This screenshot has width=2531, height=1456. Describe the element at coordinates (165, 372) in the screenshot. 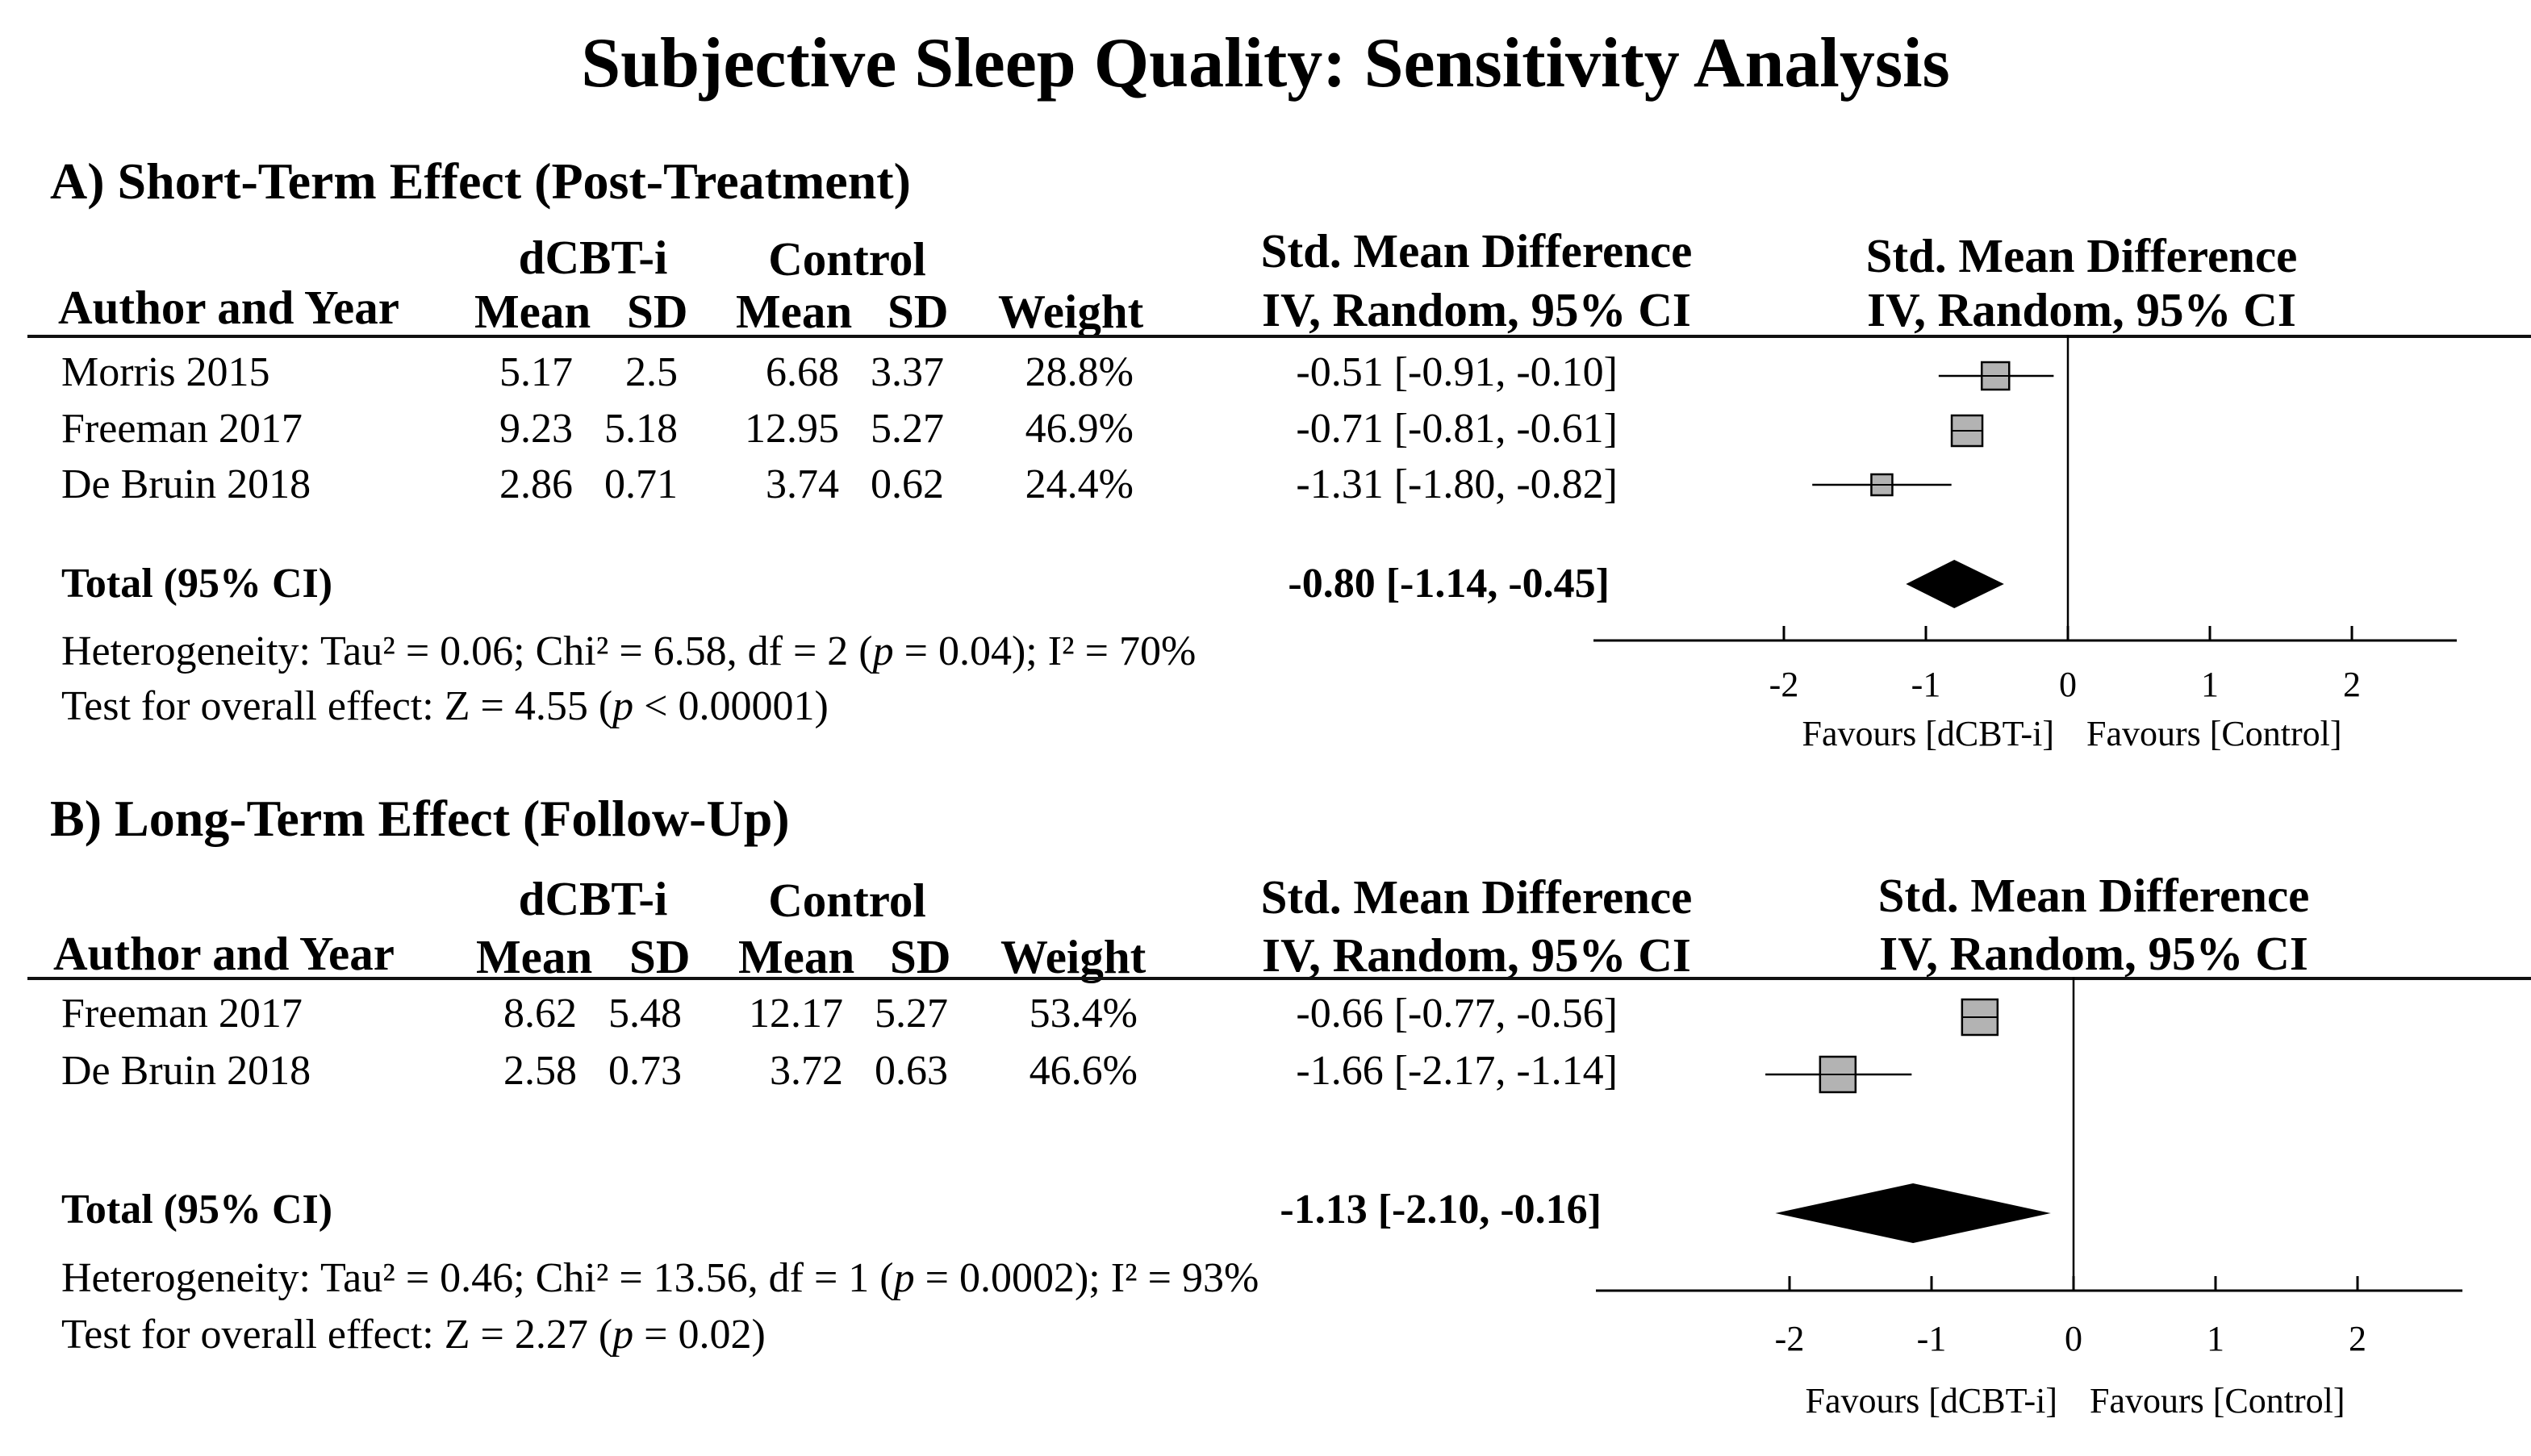

I see `row-author: Morris 2015` at that location.